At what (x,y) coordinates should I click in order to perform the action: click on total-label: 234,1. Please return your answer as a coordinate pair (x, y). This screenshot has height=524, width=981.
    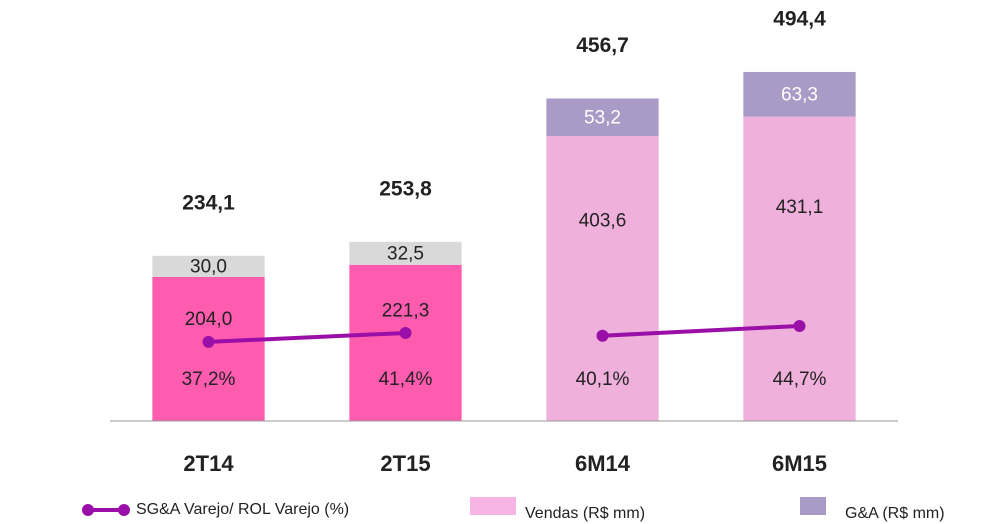
    Looking at the image, I should click on (208, 202).